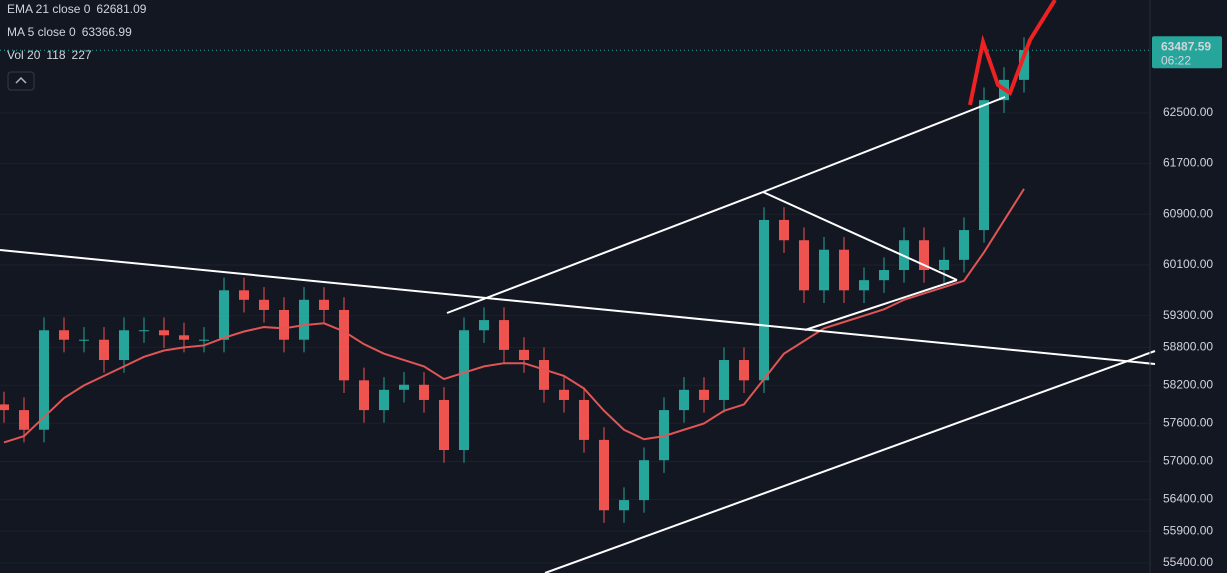  Describe the element at coordinates (24, 55) in the screenshot. I see `legend-label: Vol 20` at that location.